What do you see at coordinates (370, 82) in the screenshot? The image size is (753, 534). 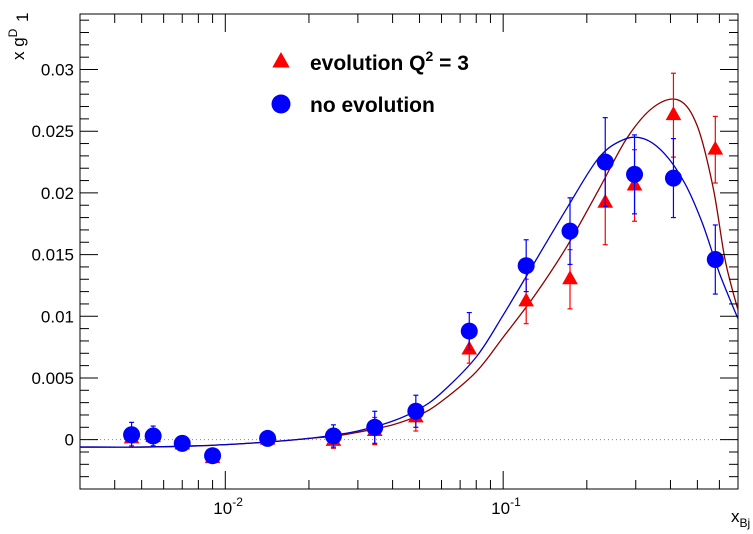 I see `legend: evolution Q2 = 3 no evolution` at bounding box center [370, 82].